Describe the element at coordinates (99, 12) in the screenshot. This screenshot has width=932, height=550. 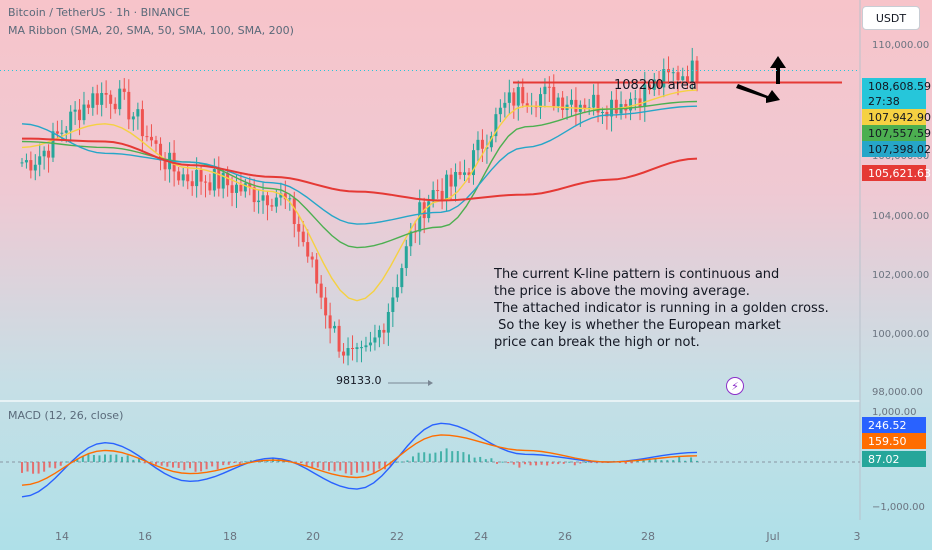
I see `symbol-title: Bitcoin / TetherUS · 1h · BINANCE` at that location.